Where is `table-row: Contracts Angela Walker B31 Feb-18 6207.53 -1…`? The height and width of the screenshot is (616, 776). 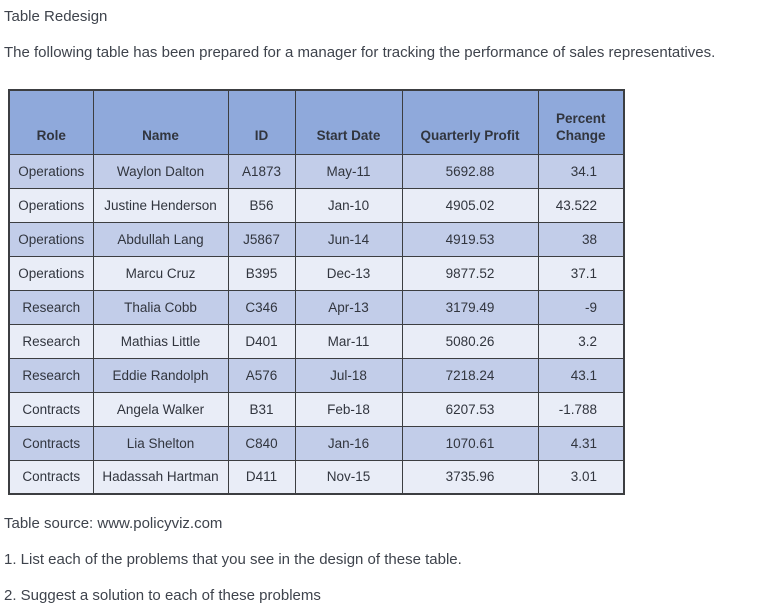 table-row: Contracts Angela Walker B31 Feb-18 6207.53 -1… is located at coordinates (316, 409).